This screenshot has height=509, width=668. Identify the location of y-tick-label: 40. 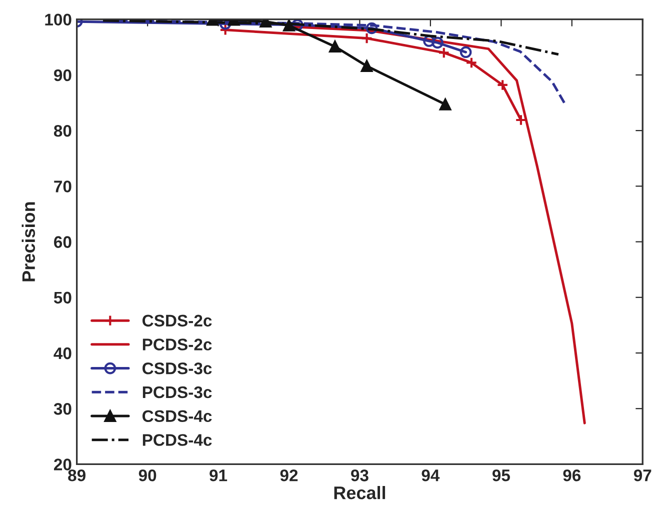
(63, 353).